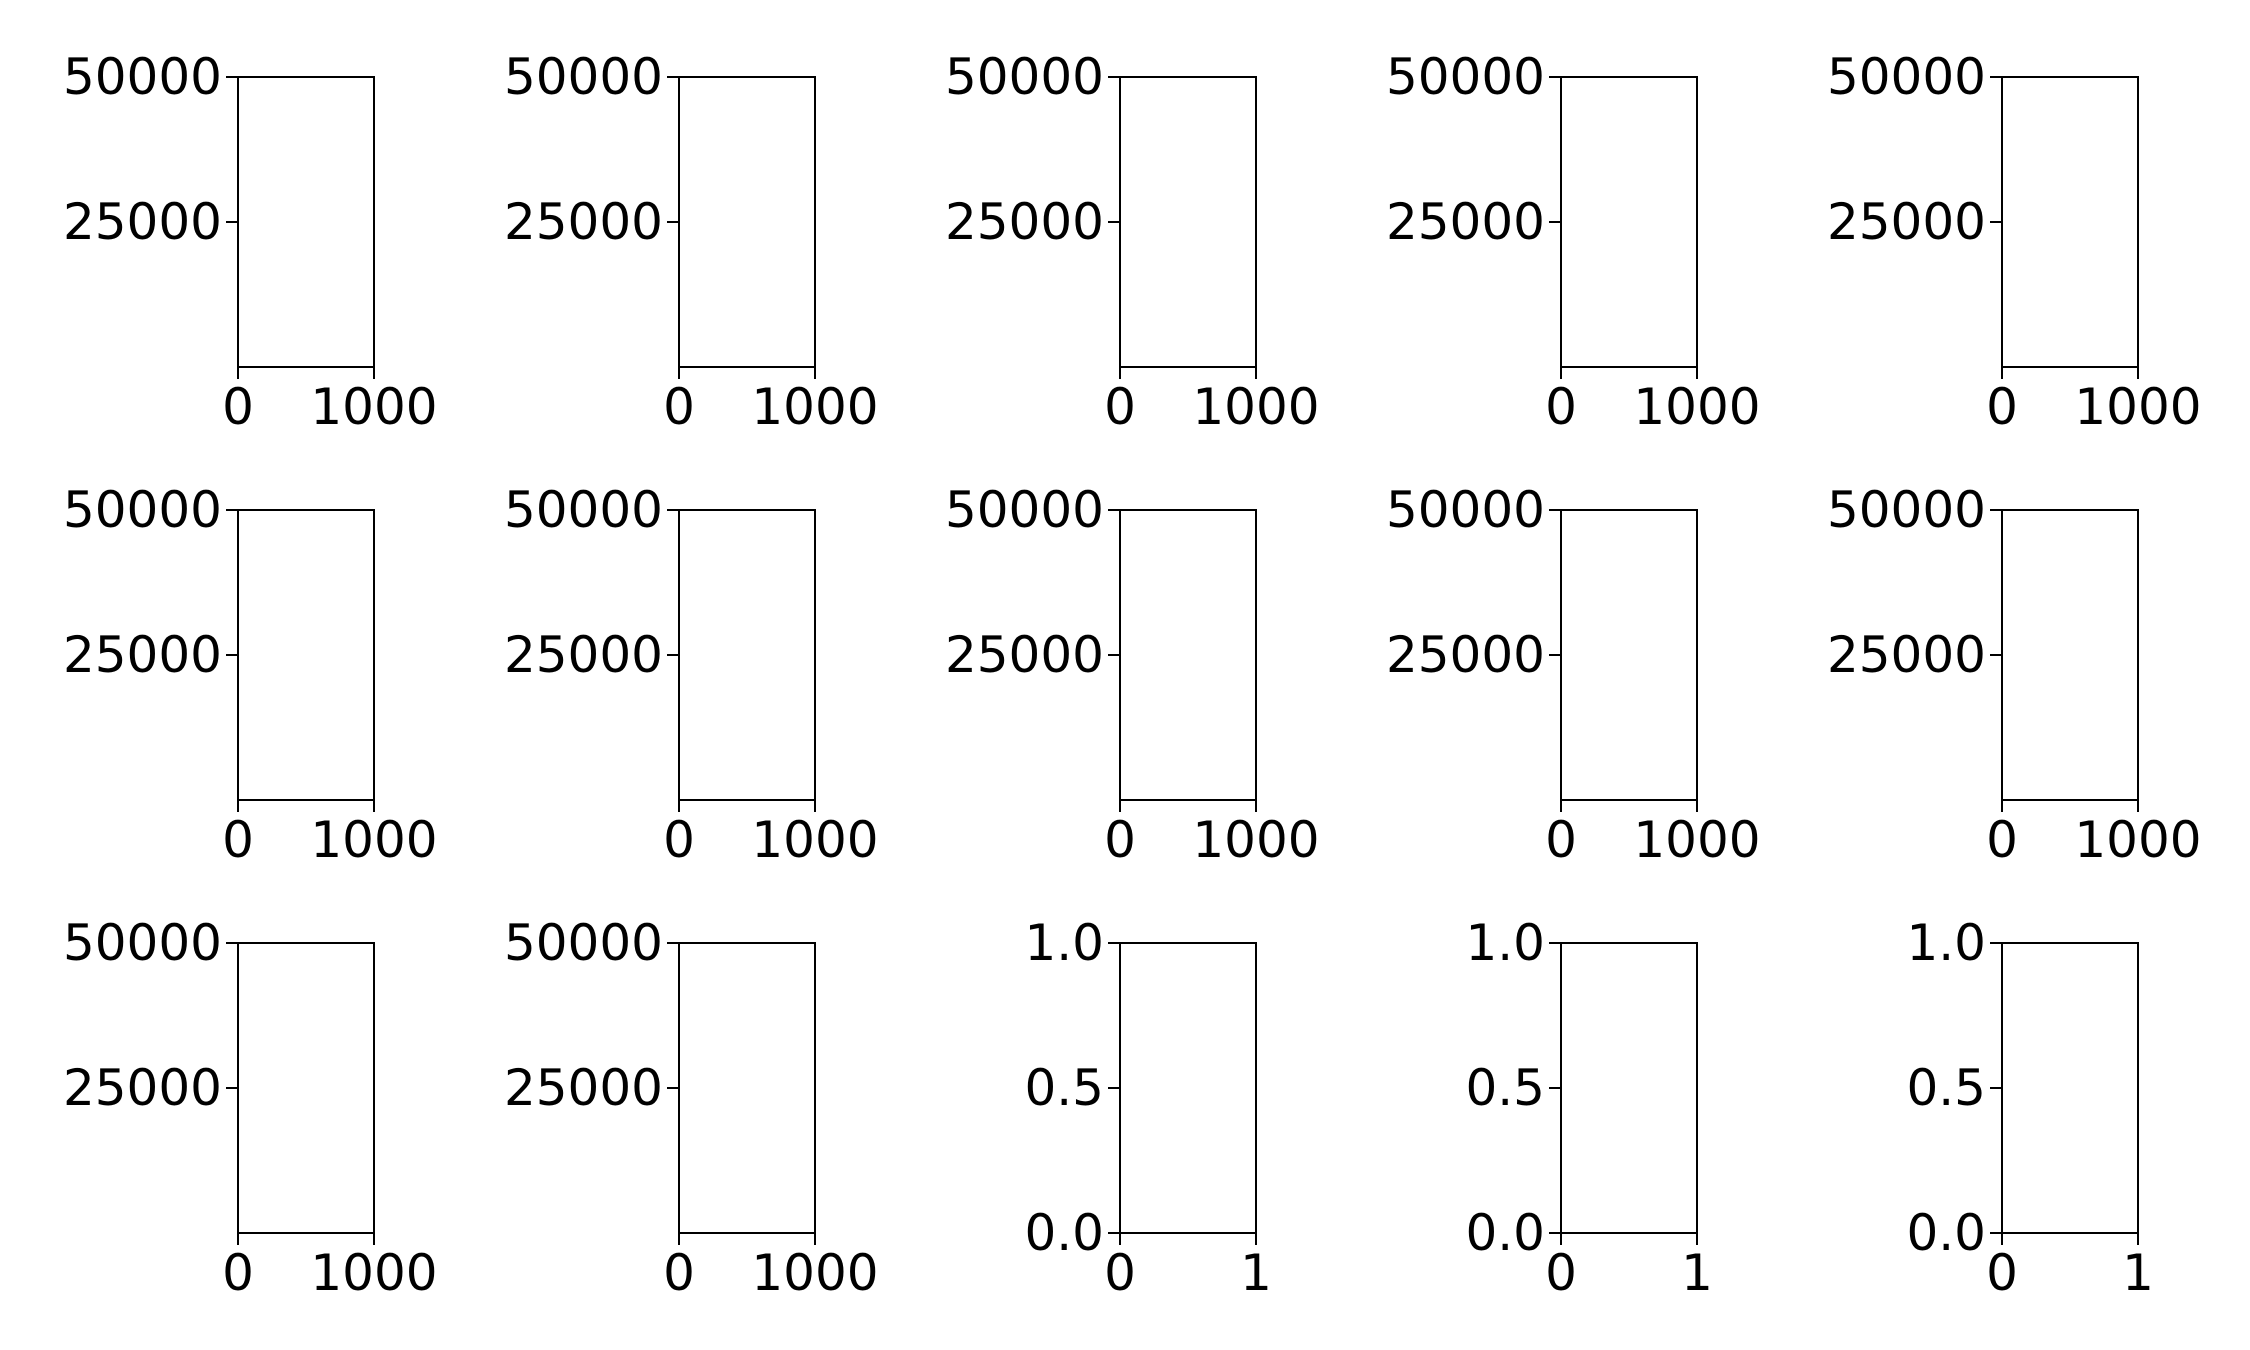 The image size is (2250, 1350). I want to click on subplot-4: 0 1000 25000 50000, so click(1573, 242).